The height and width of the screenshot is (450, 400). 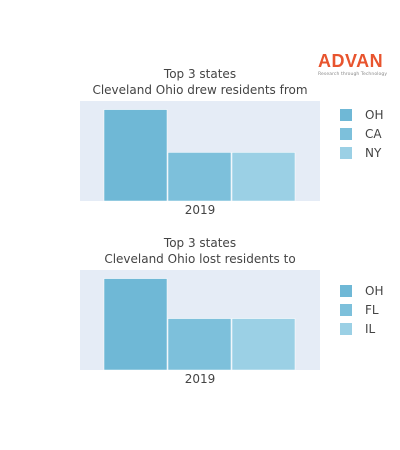 What do you see at coordinates (346, 329) in the screenshot?
I see `legend-swatch-il` at bounding box center [346, 329].